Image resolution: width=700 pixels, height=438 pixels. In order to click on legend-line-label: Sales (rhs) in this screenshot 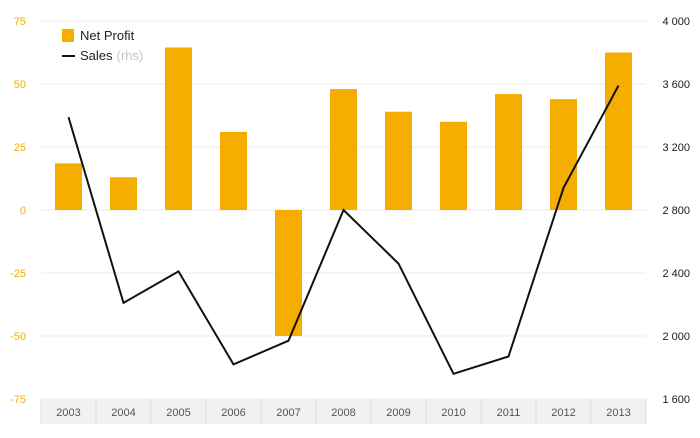, I will do `click(111, 55)`.